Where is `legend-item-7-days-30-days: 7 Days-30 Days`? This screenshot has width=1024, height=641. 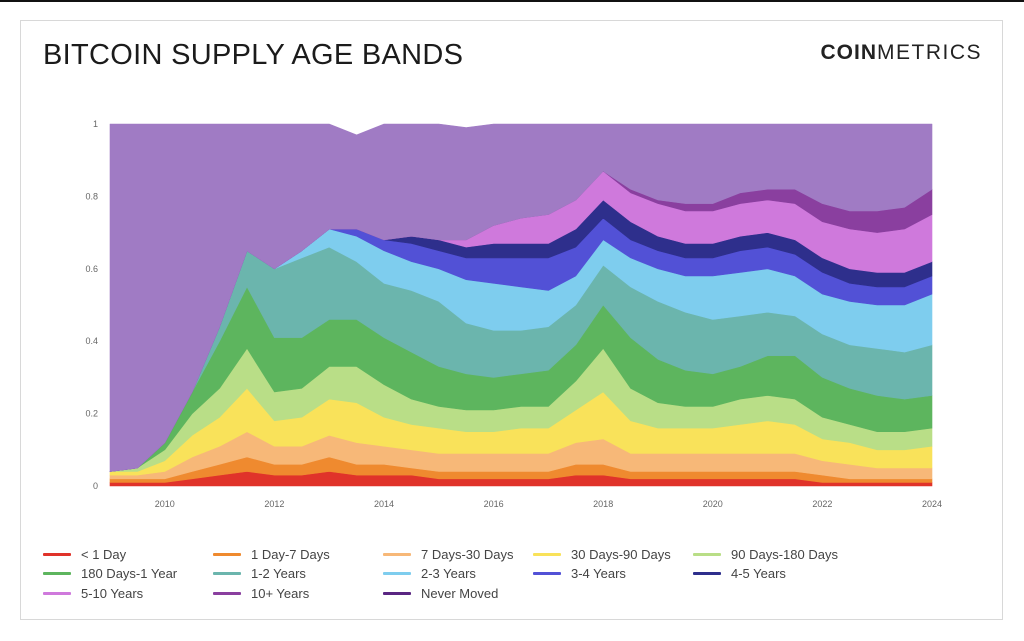 legend-item-7-days-30-days: 7 Days-30 Days is located at coordinates (448, 554).